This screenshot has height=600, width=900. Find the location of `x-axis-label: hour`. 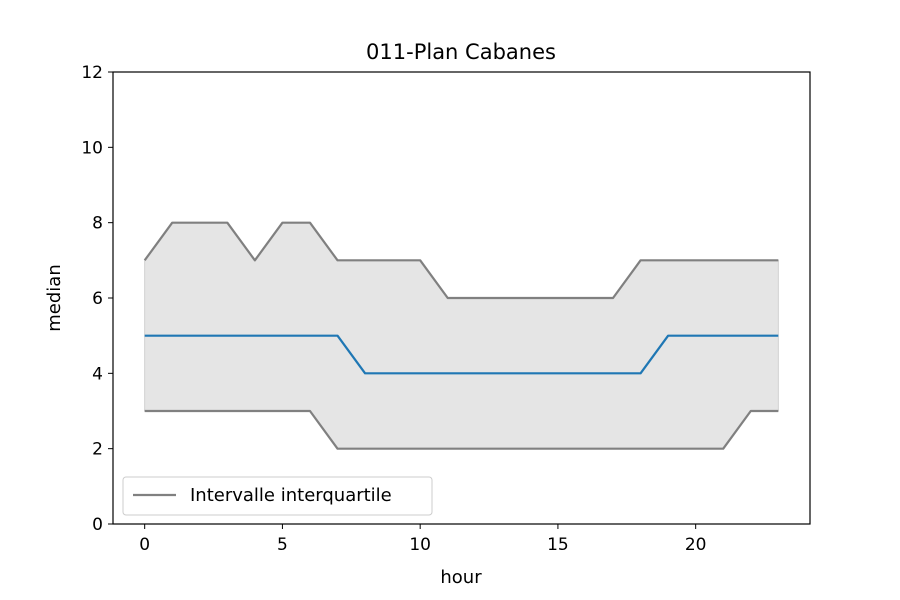

x-axis-label: hour is located at coordinates (461, 577).